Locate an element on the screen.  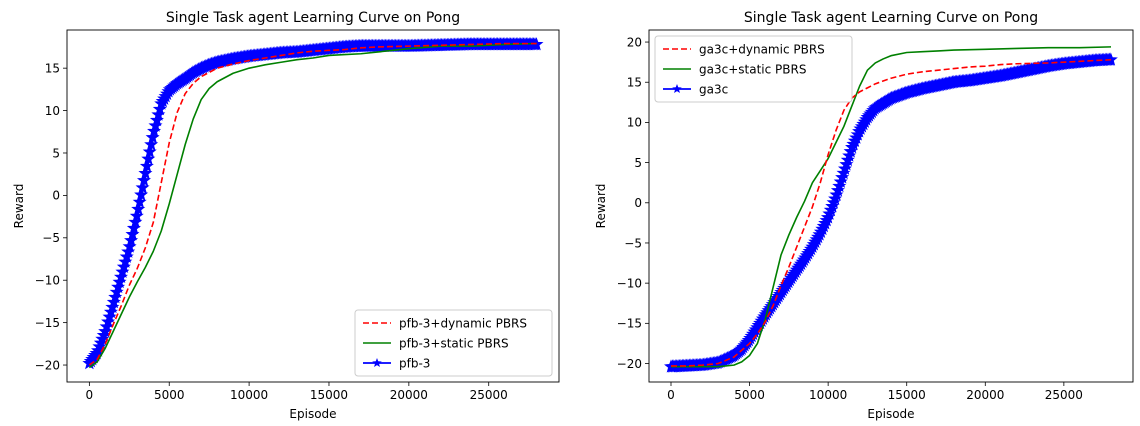
legend: pfb-3+dynamic PBRS pfb-3+static PBRS pfb-3 is located at coordinates (453, 343).